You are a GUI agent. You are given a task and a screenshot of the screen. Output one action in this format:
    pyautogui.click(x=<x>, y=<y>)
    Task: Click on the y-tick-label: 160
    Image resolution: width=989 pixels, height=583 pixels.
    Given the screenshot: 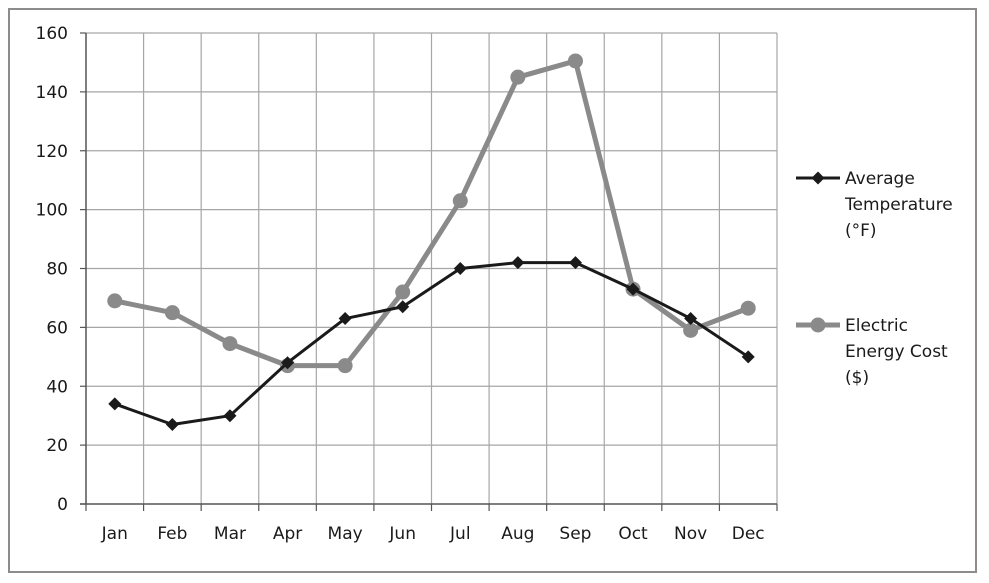 What is the action you would take?
    pyautogui.click(x=52, y=34)
    